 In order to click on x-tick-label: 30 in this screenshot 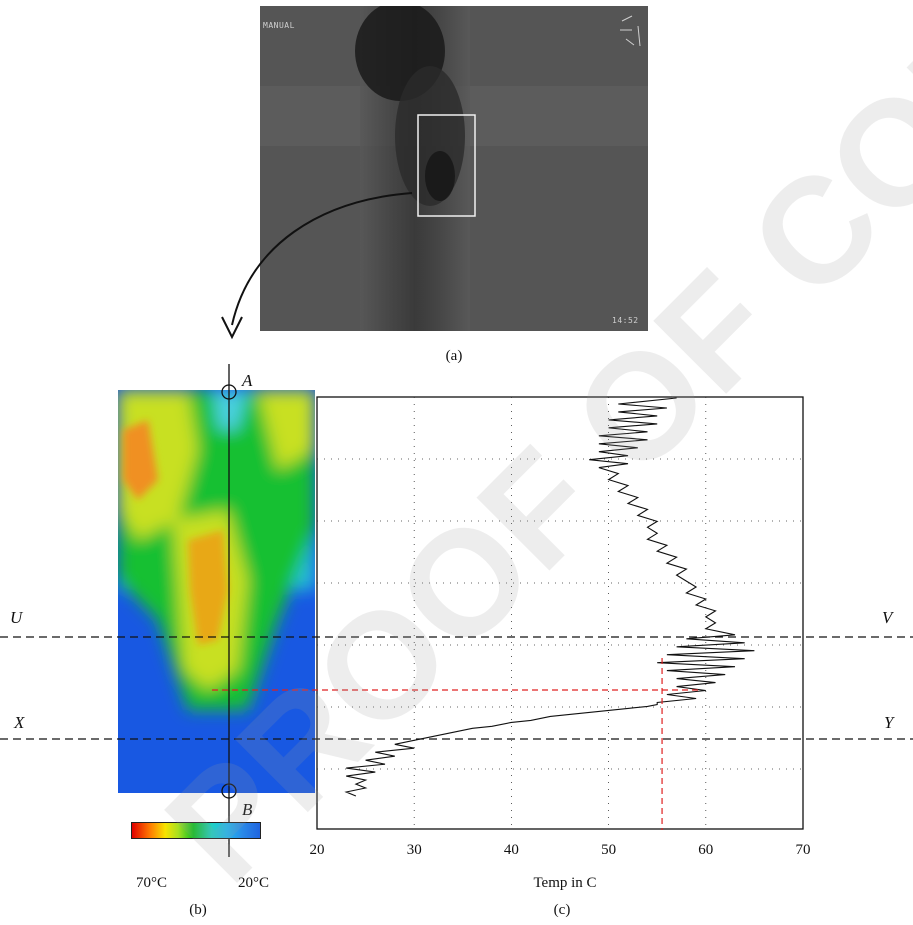, I will do `click(414, 850)`.